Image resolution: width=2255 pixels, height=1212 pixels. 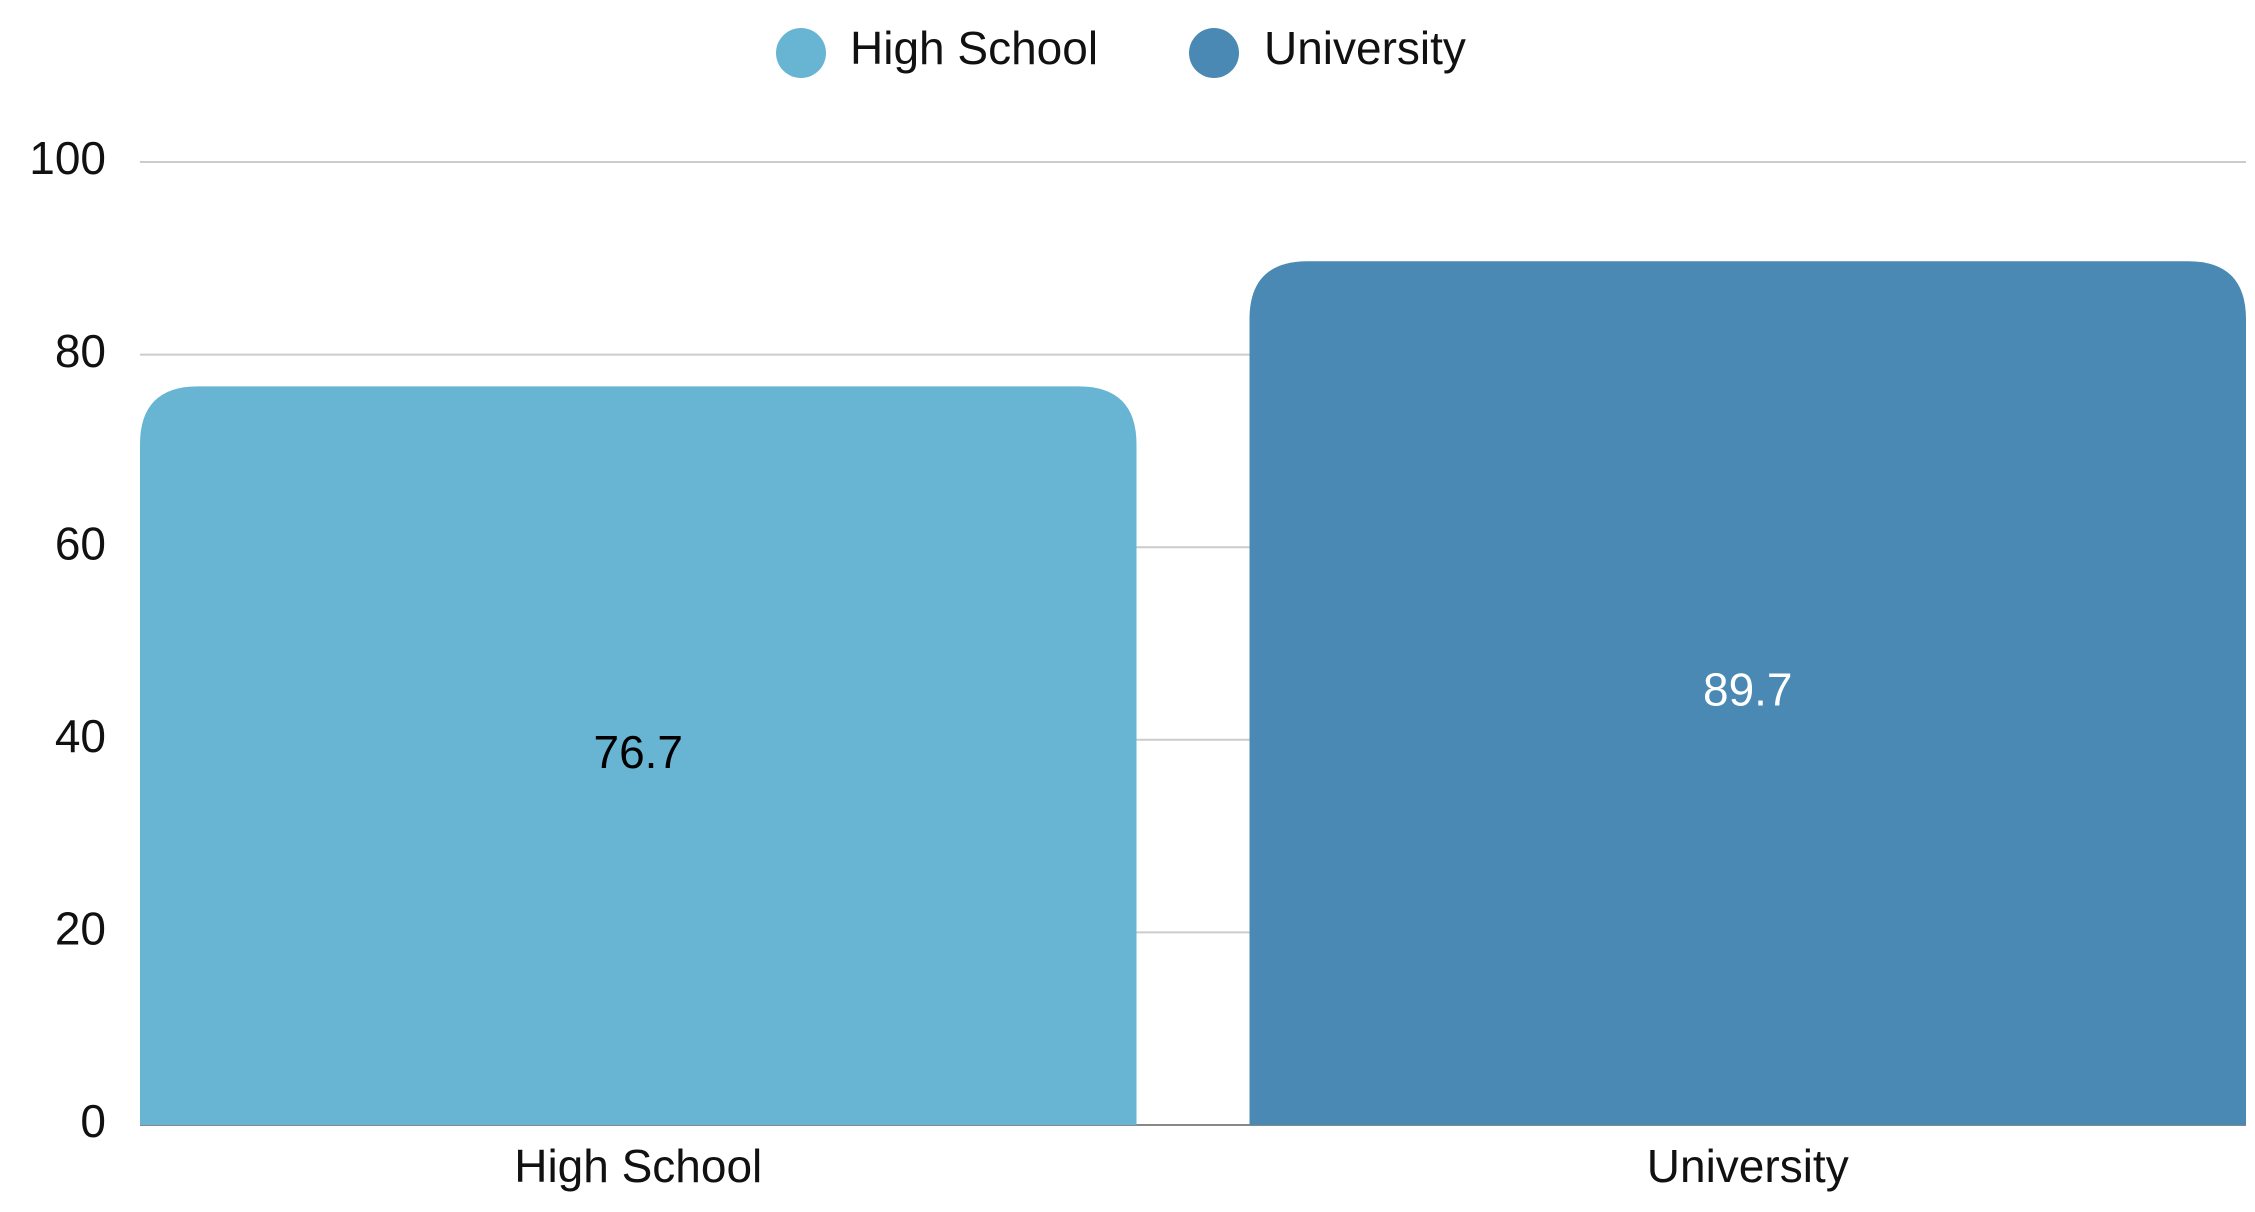 I want to click on y-tick-label: 60, so click(x=80, y=543).